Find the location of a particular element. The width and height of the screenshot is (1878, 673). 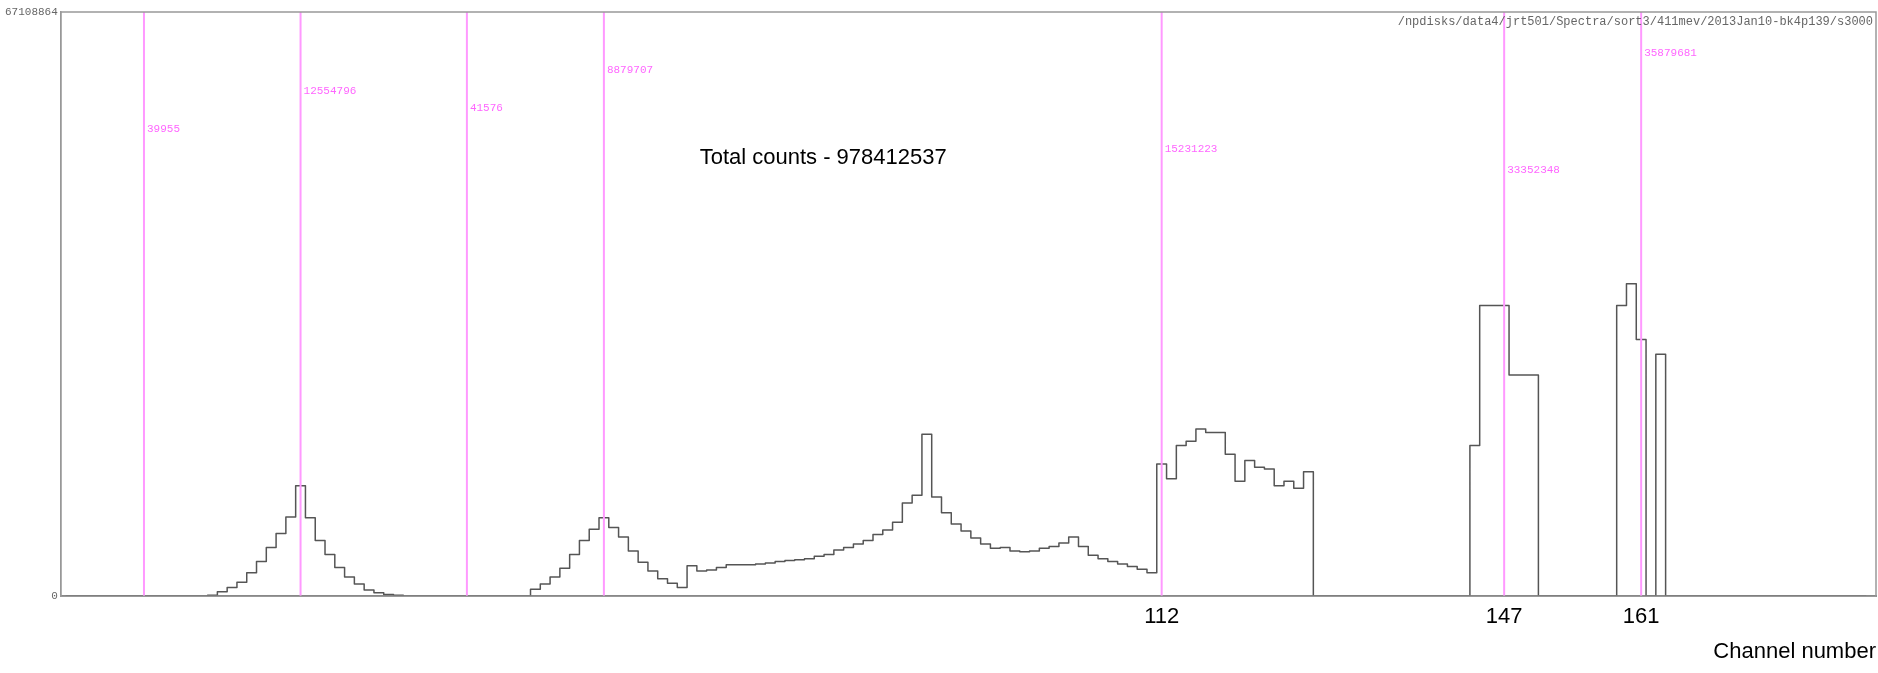

y-tick-label: 67108864 is located at coordinates (32, 11).